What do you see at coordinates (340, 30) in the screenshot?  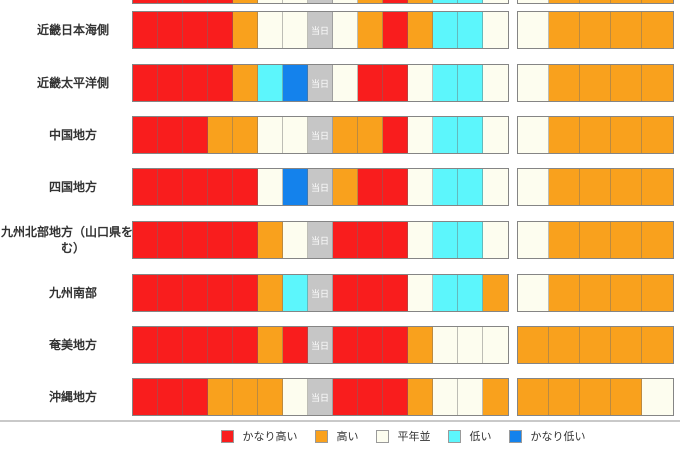 I see `region-row: 近畿日本海側 当日` at bounding box center [340, 30].